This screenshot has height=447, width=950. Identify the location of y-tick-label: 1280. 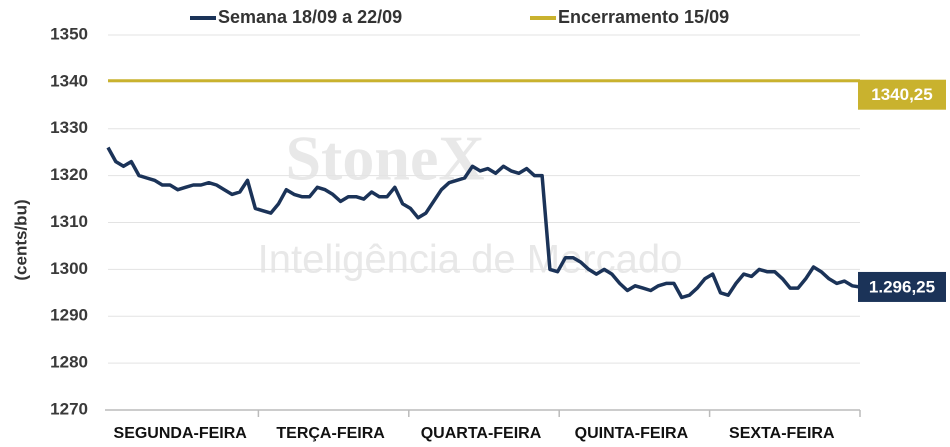
(69, 362).